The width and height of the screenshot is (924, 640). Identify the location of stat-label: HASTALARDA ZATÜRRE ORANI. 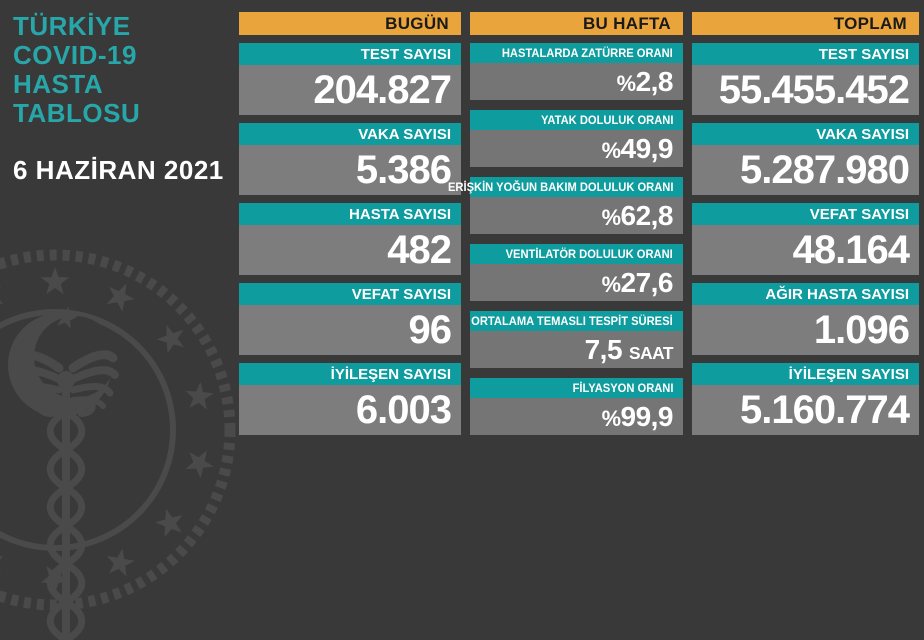
(576, 53).